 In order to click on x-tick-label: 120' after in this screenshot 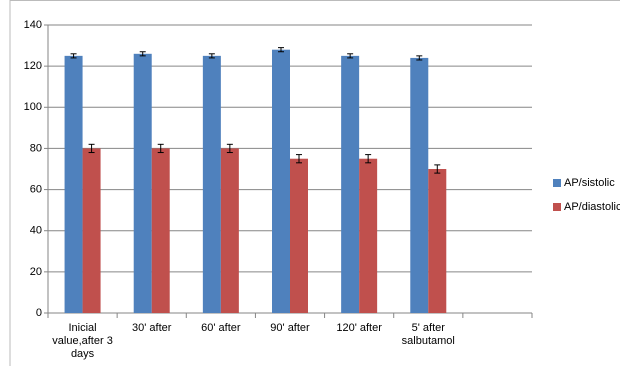, I will do `click(359, 328)`.